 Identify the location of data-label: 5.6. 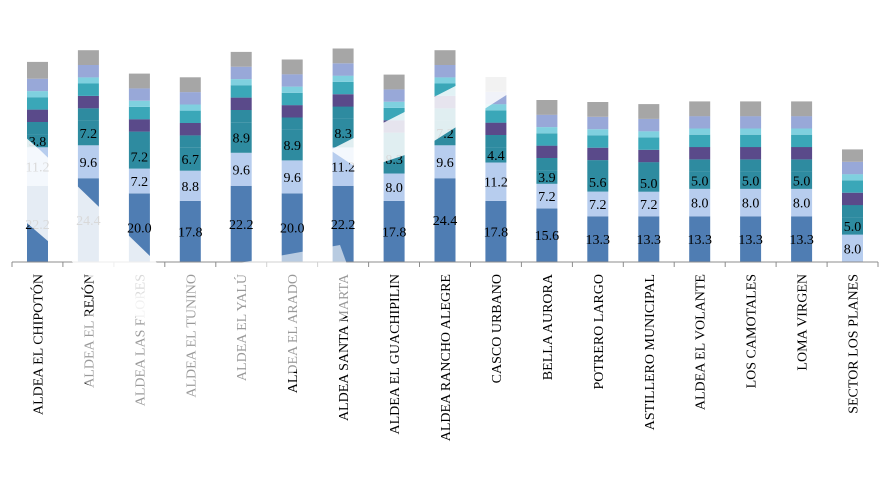
(598, 183).